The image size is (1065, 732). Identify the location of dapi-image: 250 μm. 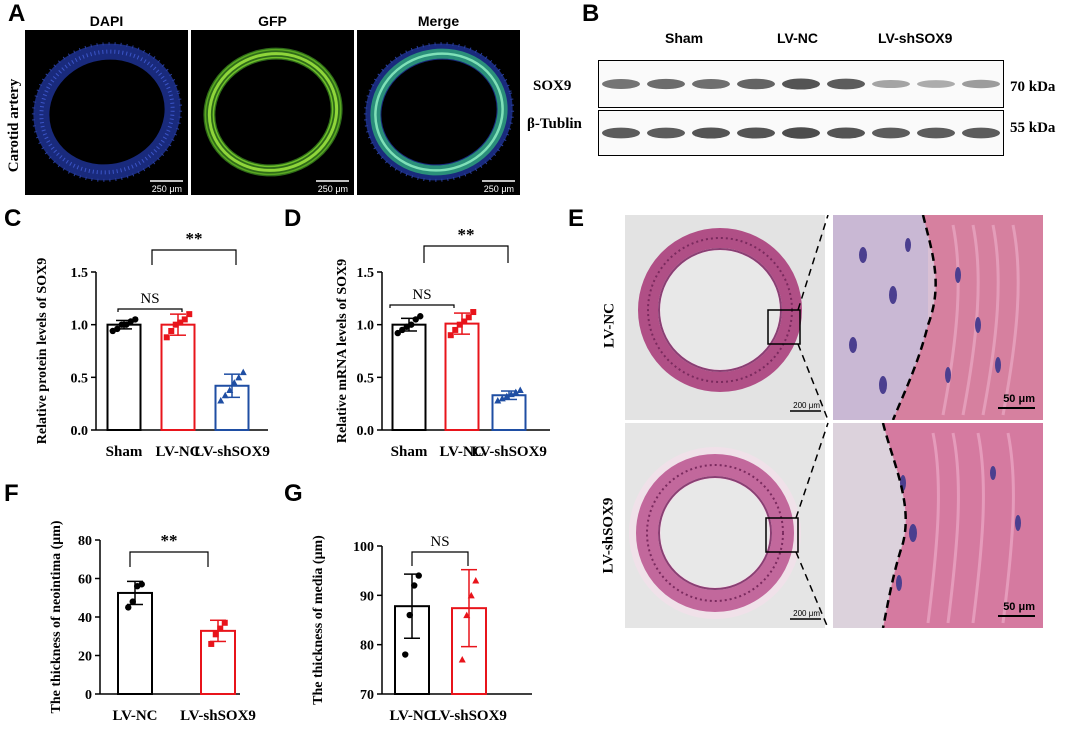
(106, 112).